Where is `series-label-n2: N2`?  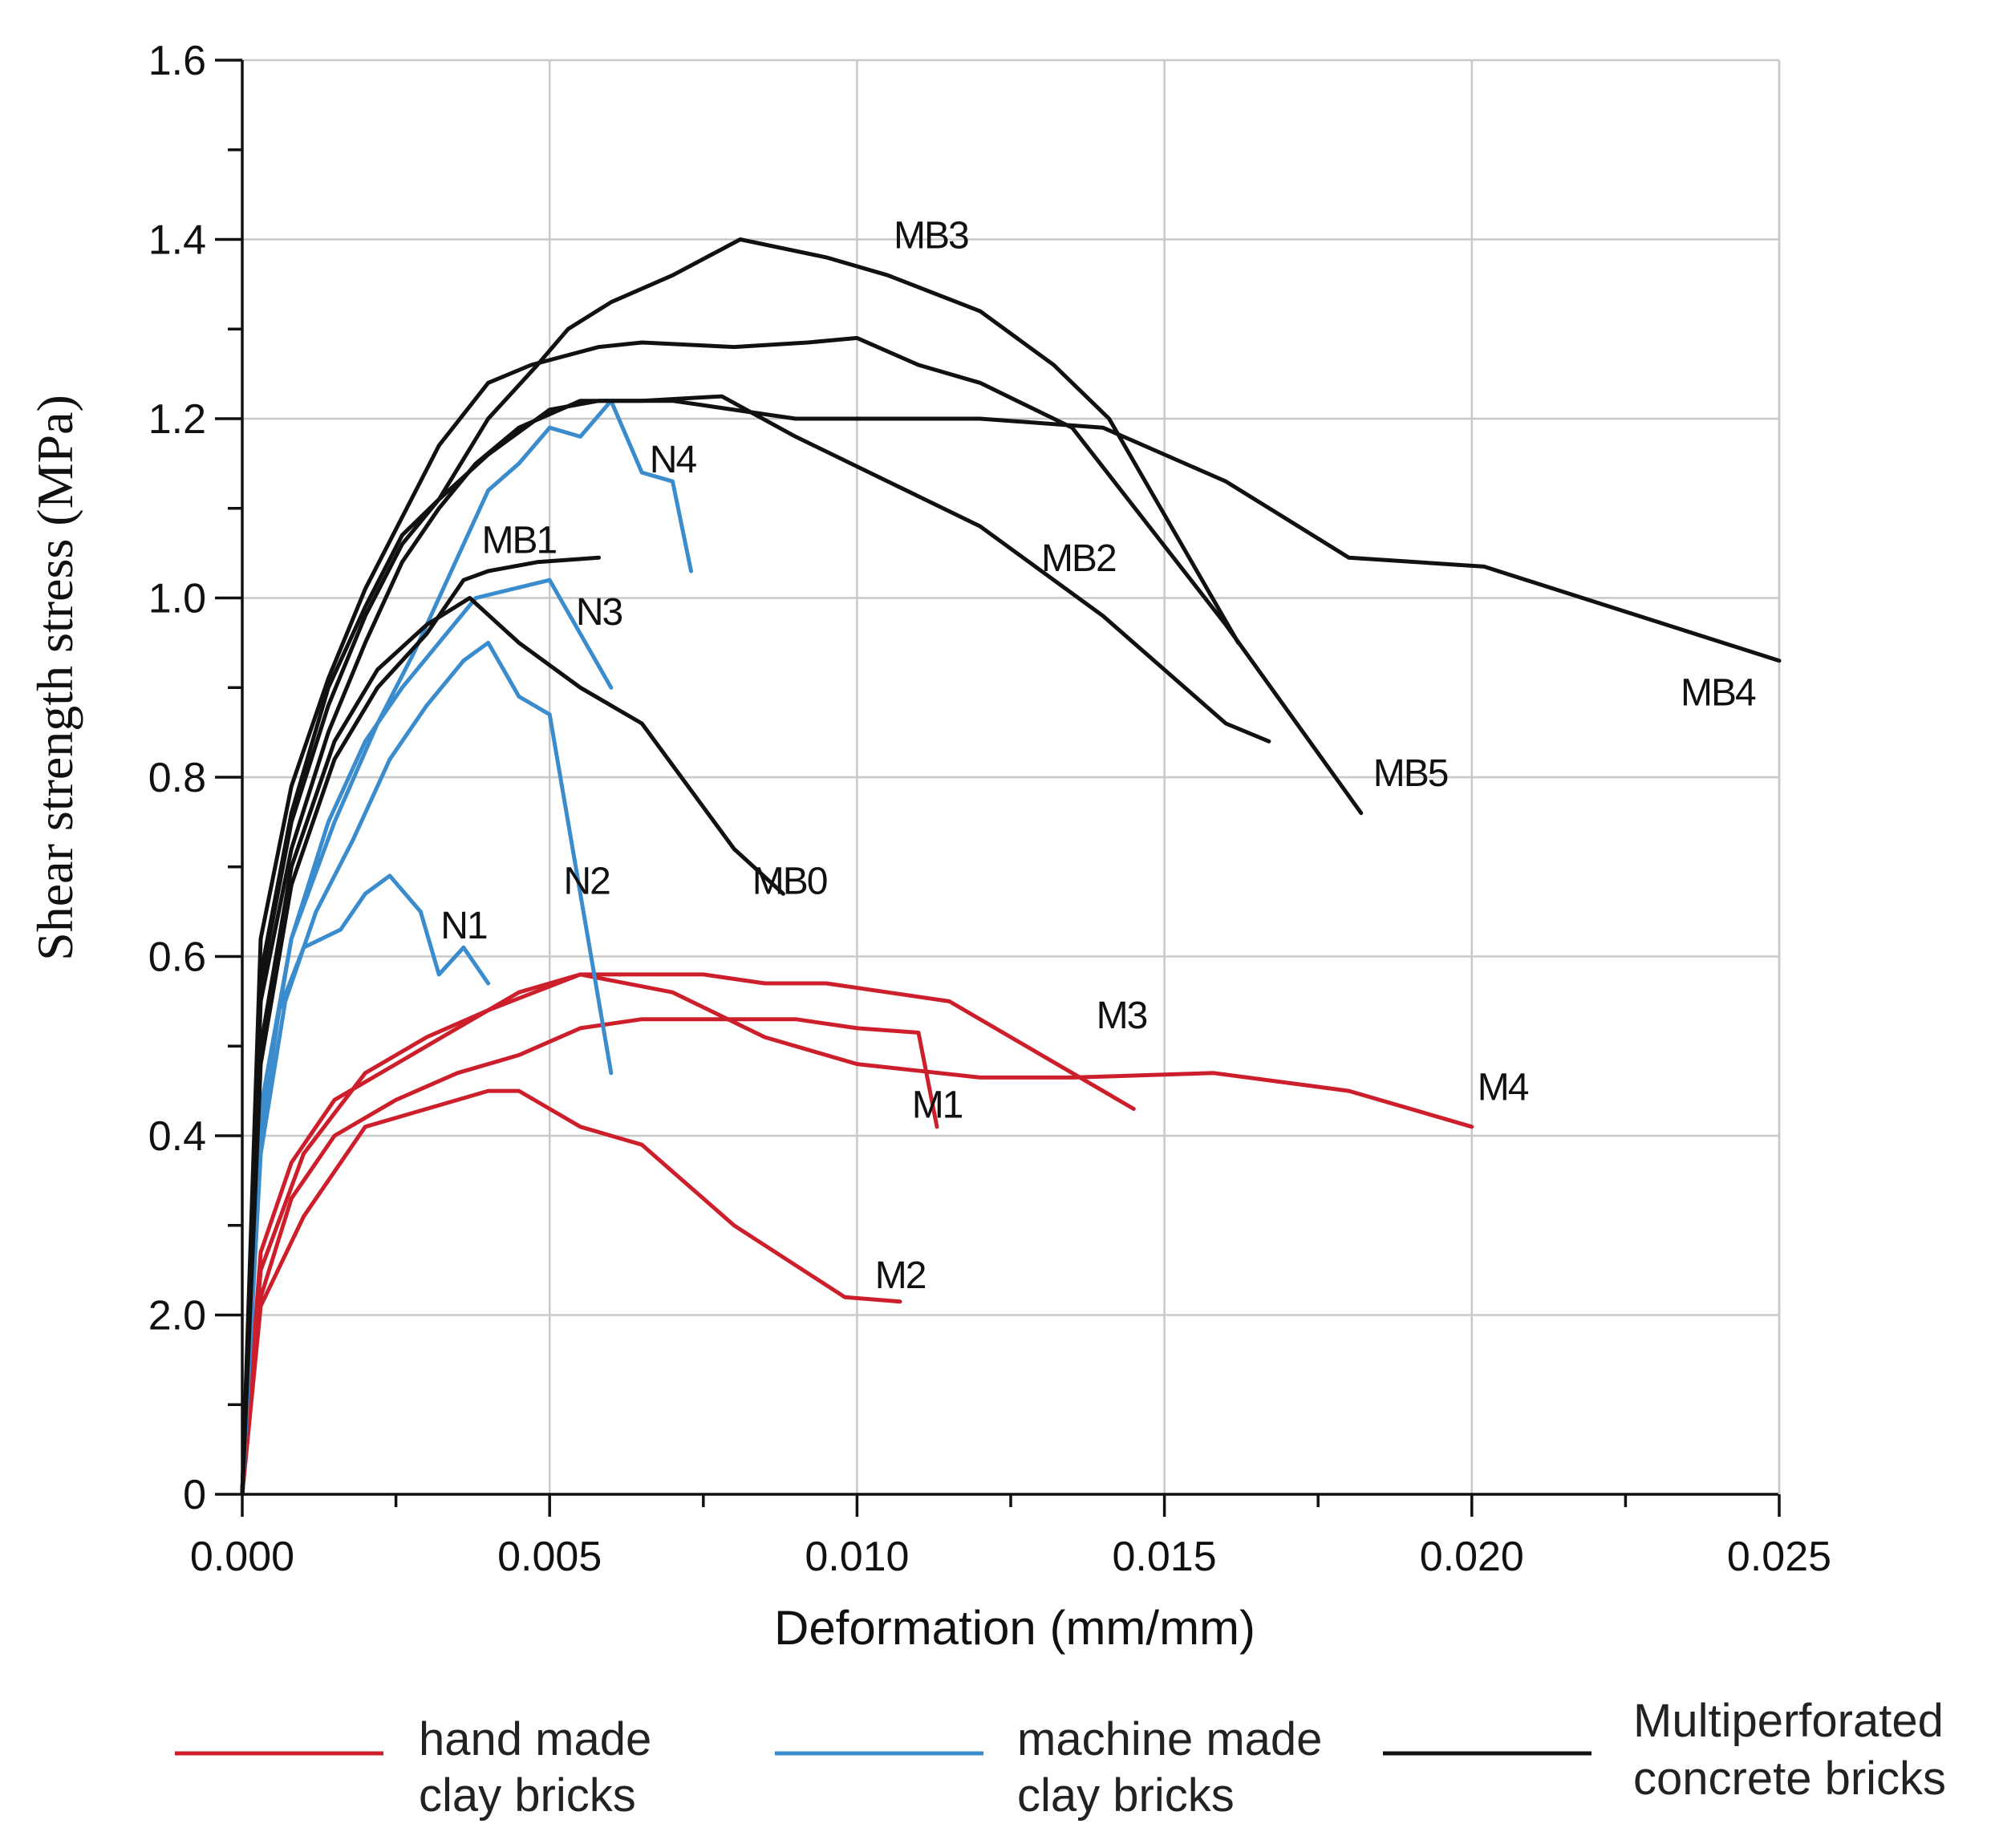
series-label-n2: N2 is located at coordinates (587, 881).